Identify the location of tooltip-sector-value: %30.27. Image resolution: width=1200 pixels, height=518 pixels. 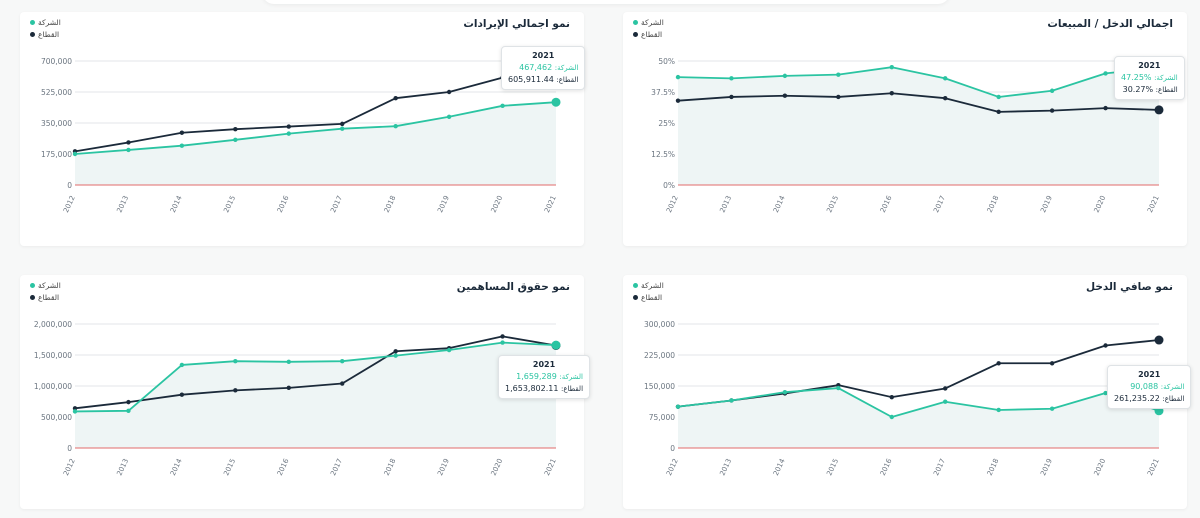
(1138, 89).